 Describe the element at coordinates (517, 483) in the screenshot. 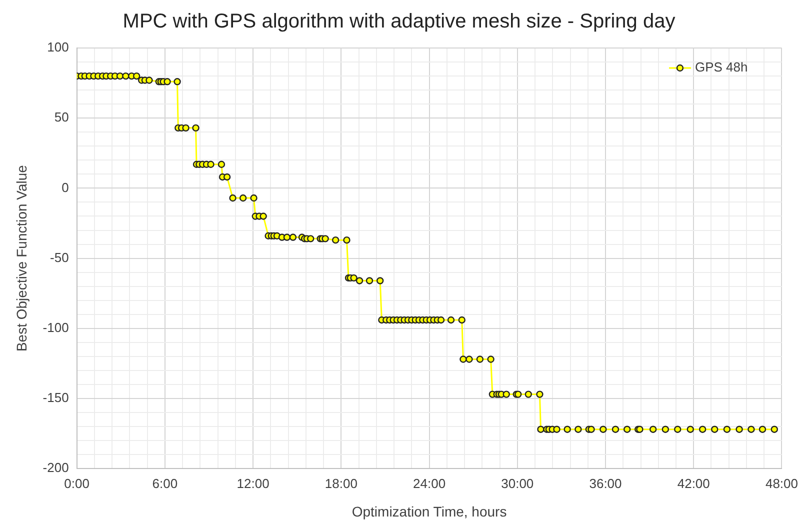

I see `x-tick-label: 30:00` at that location.